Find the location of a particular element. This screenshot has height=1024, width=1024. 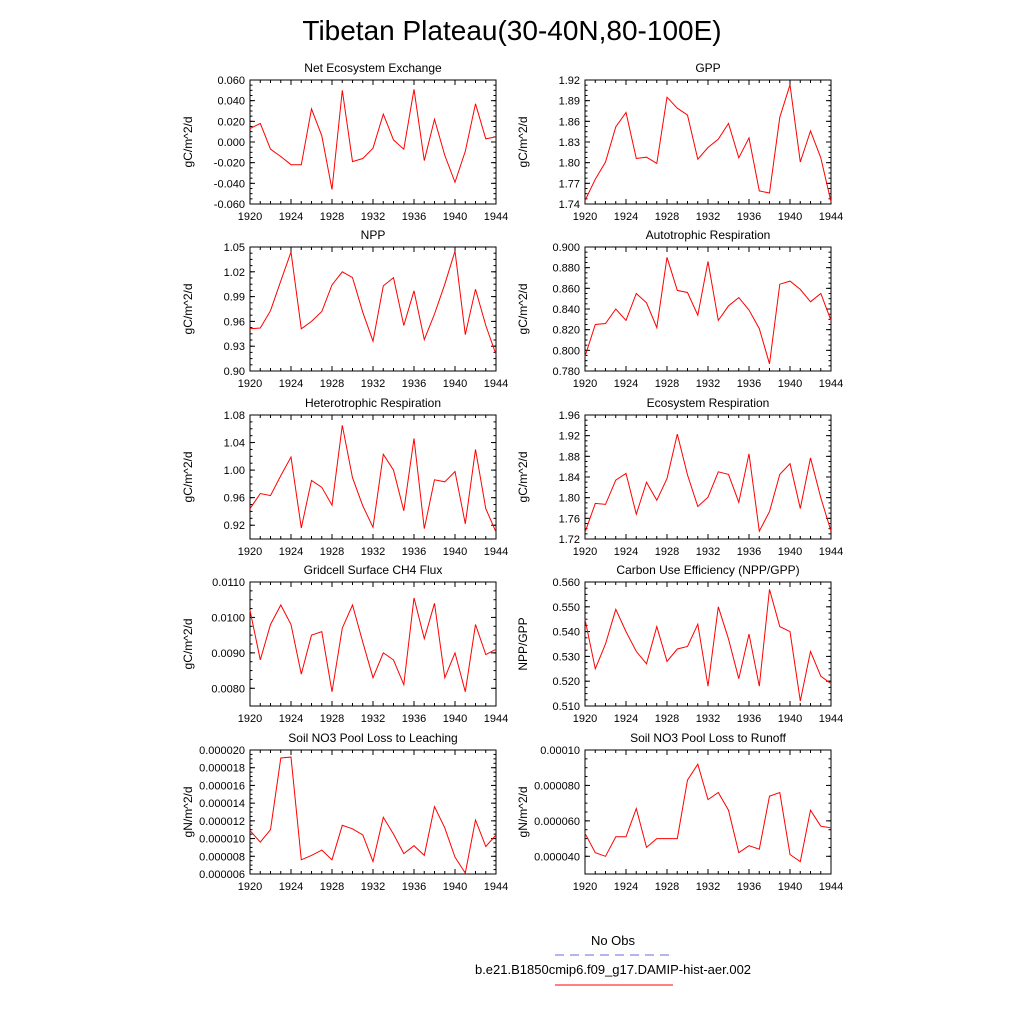

y-tick-label: -0.060 is located at coordinates (229, 205).